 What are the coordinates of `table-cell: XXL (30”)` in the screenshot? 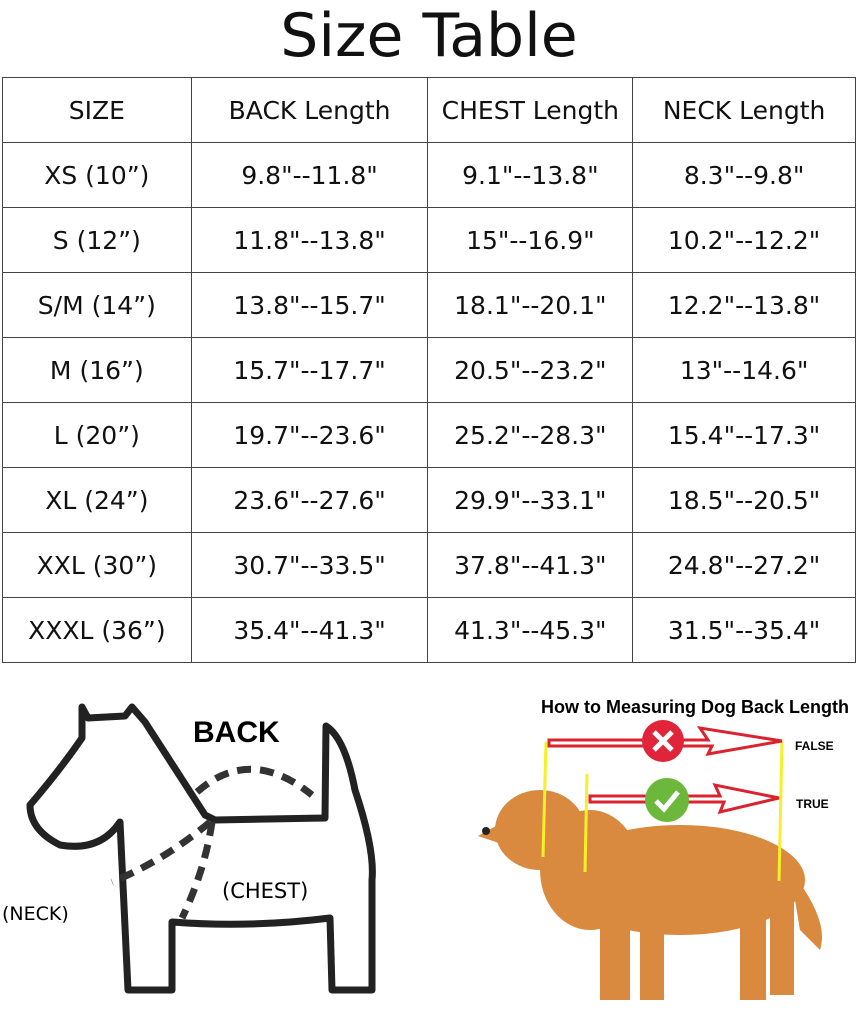 It's located at (97, 565).